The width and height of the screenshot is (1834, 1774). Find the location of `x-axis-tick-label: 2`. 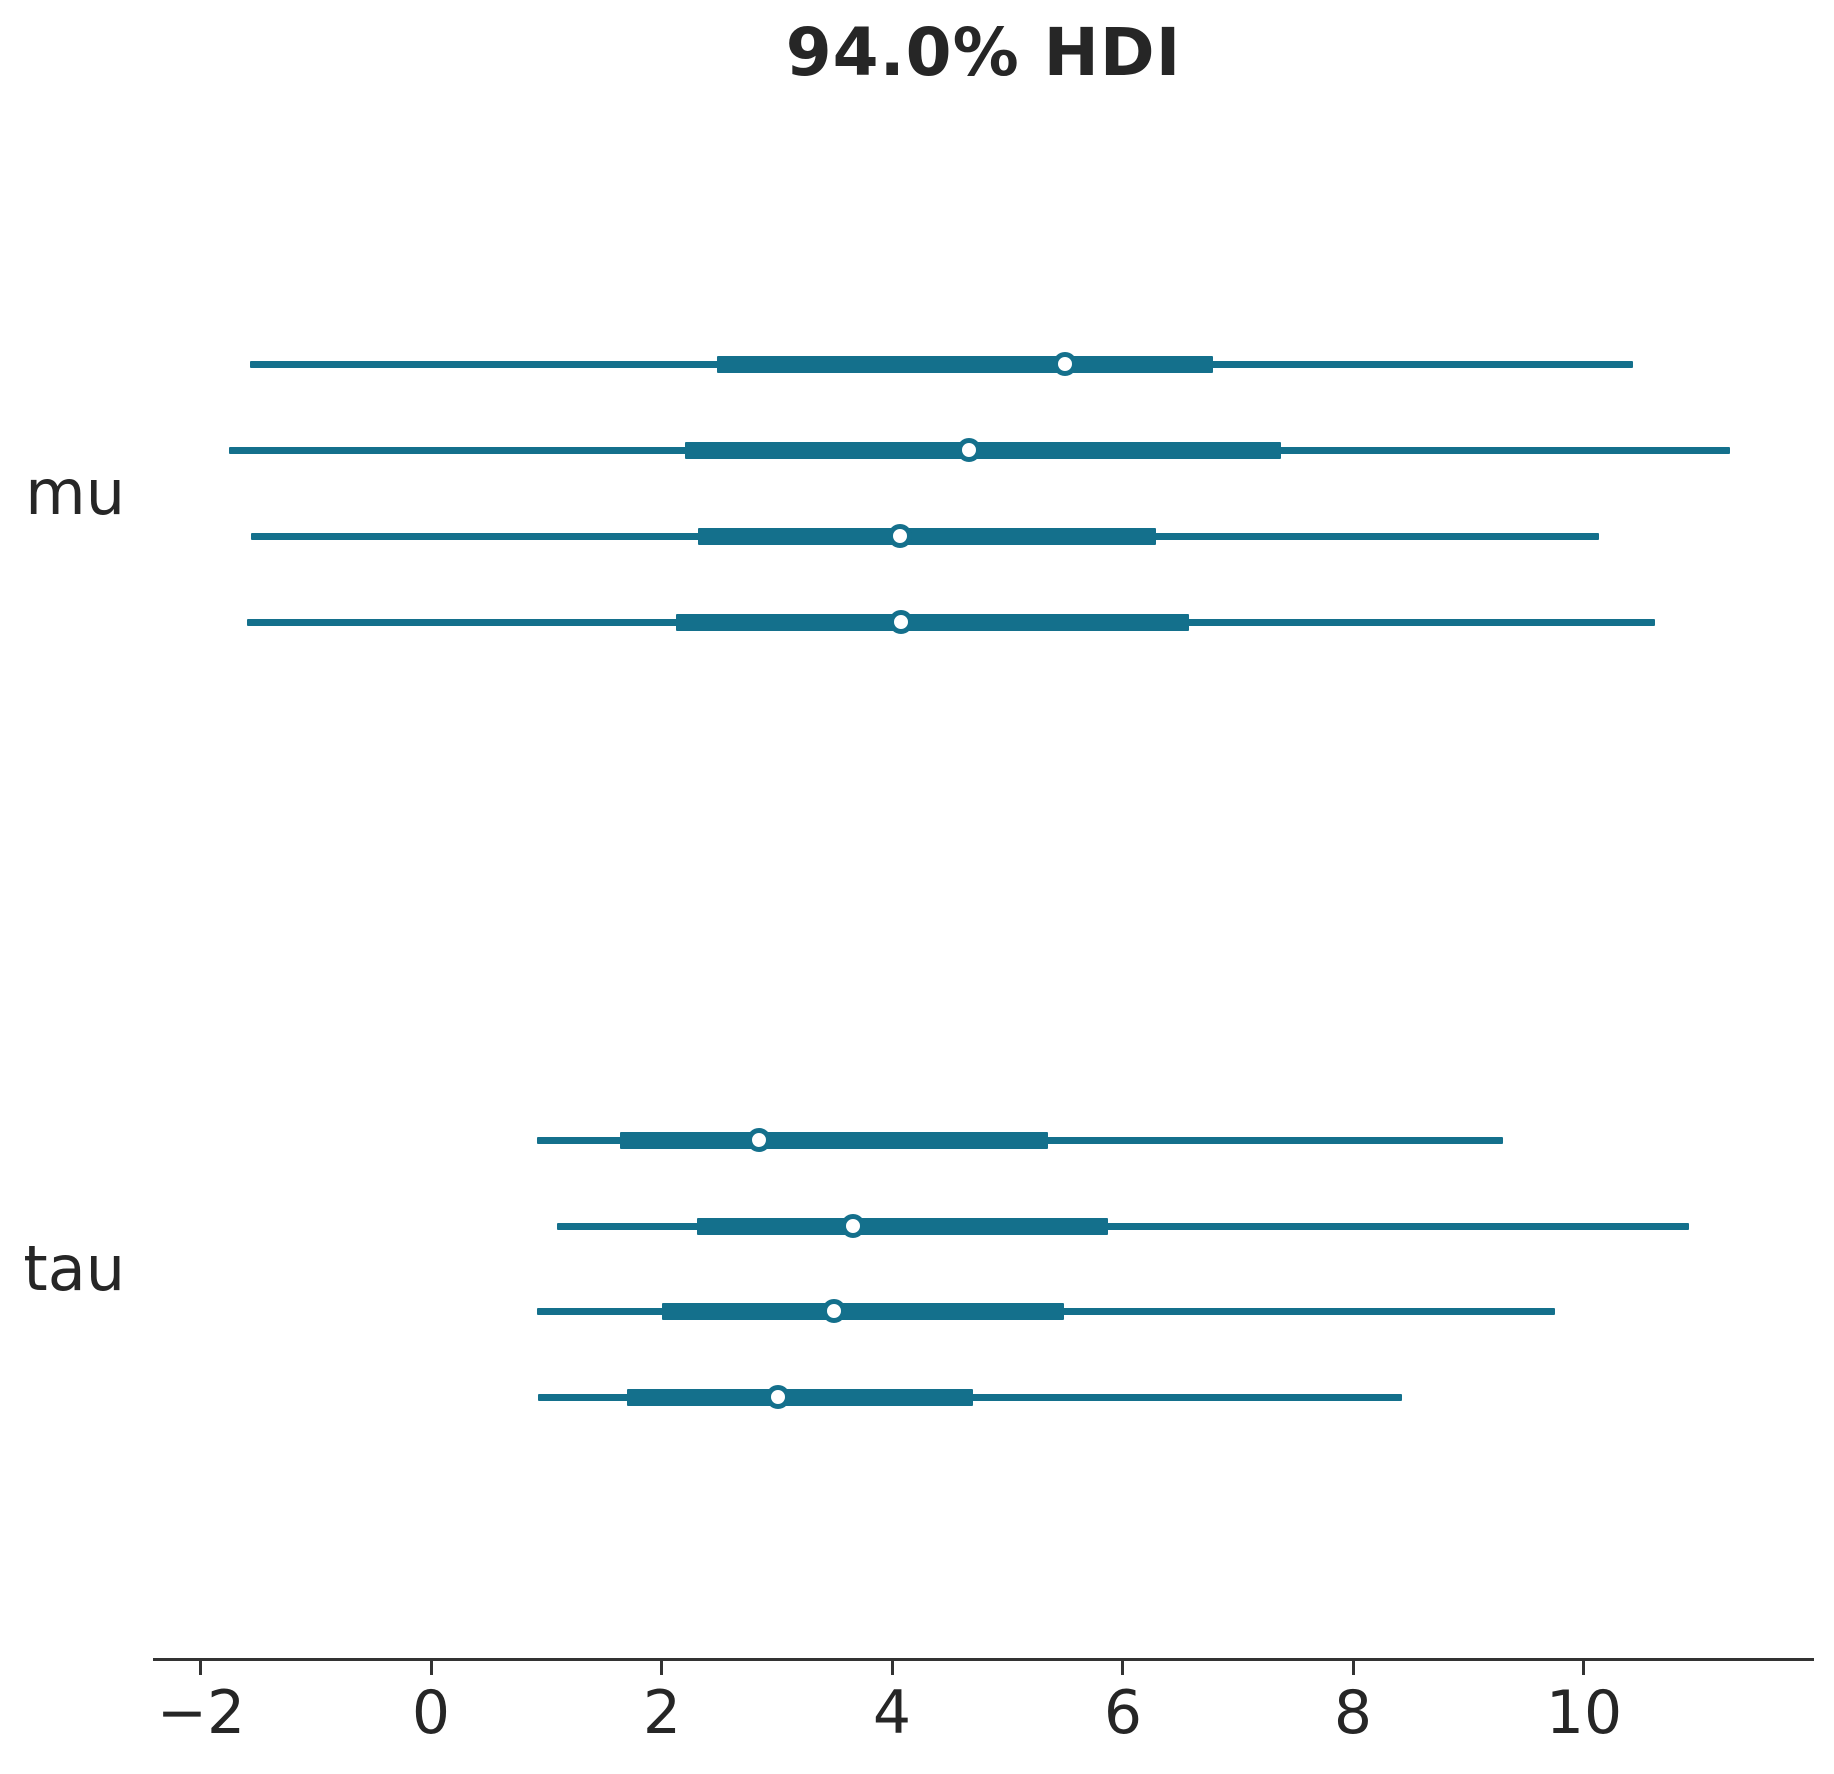

x-axis-tick-label: 2 is located at coordinates (662, 1713).